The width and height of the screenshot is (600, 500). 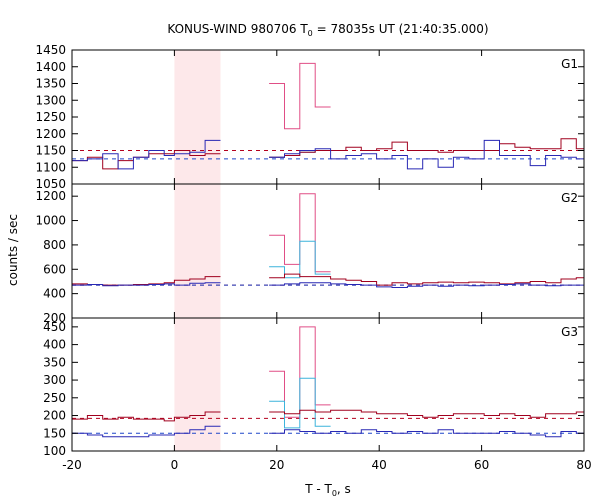 I want to click on y-tick-label: 100, so click(x=54, y=451).